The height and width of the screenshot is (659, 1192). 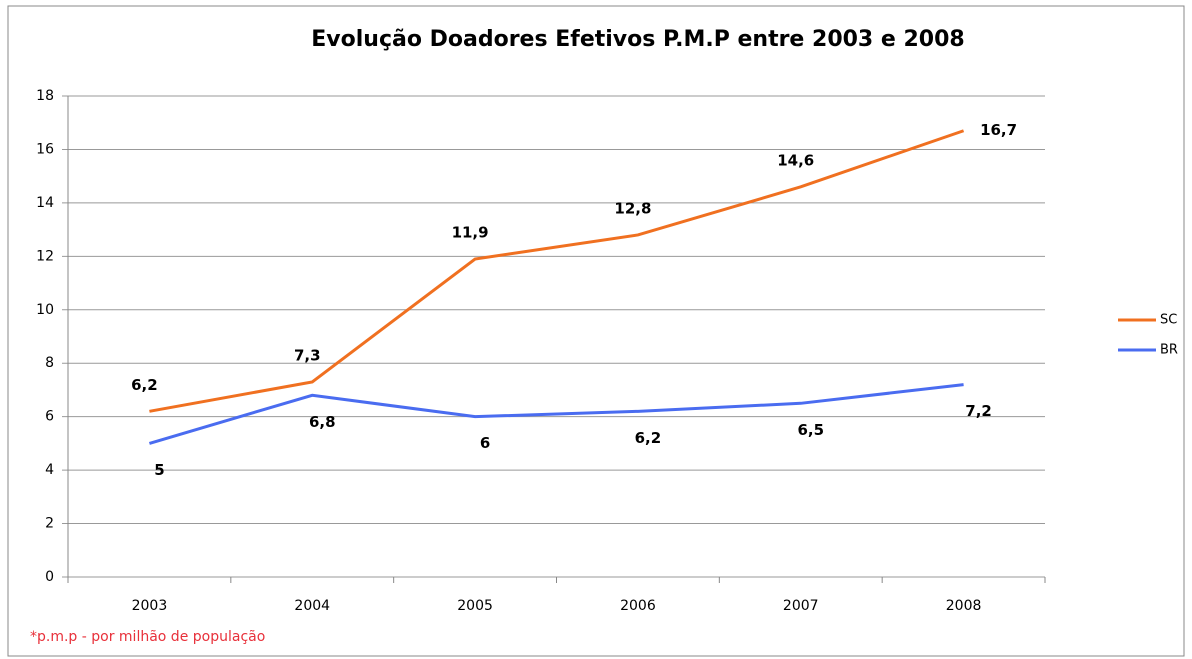 I want to click on y-tick-label: 16, so click(x=45, y=149).